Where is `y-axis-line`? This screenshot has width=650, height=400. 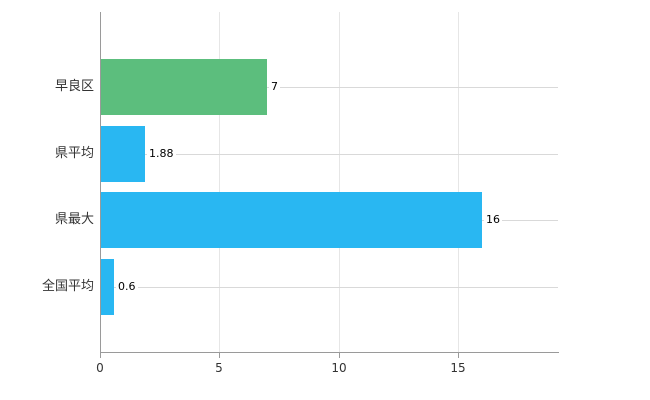 y-axis-line is located at coordinates (100, 182).